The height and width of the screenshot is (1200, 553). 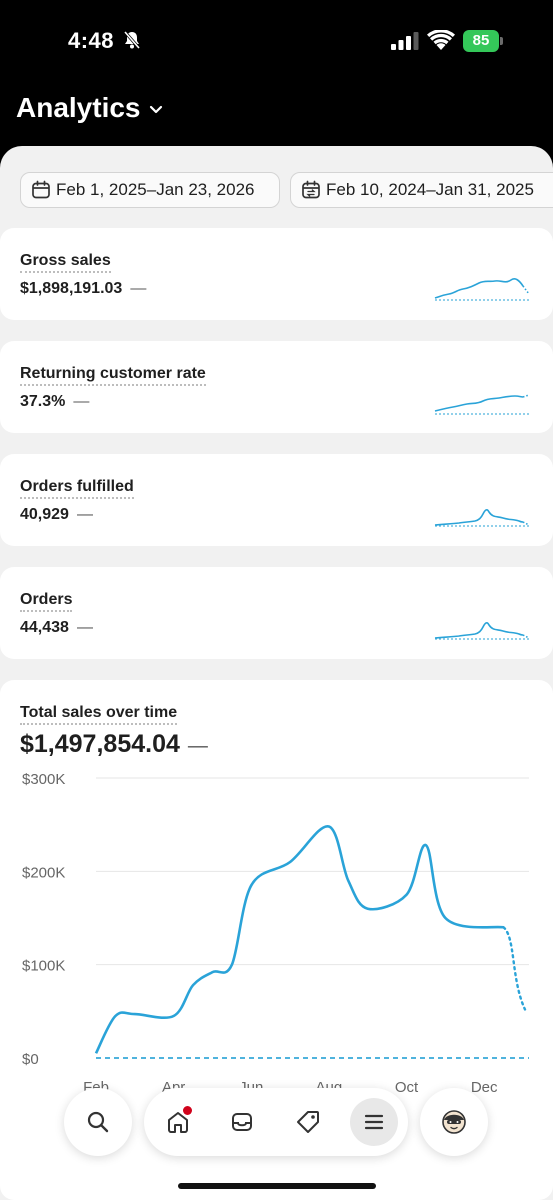 What do you see at coordinates (43, 779) in the screenshot?
I see `y-tick-label: $300K` at bounding box center [43, 779].